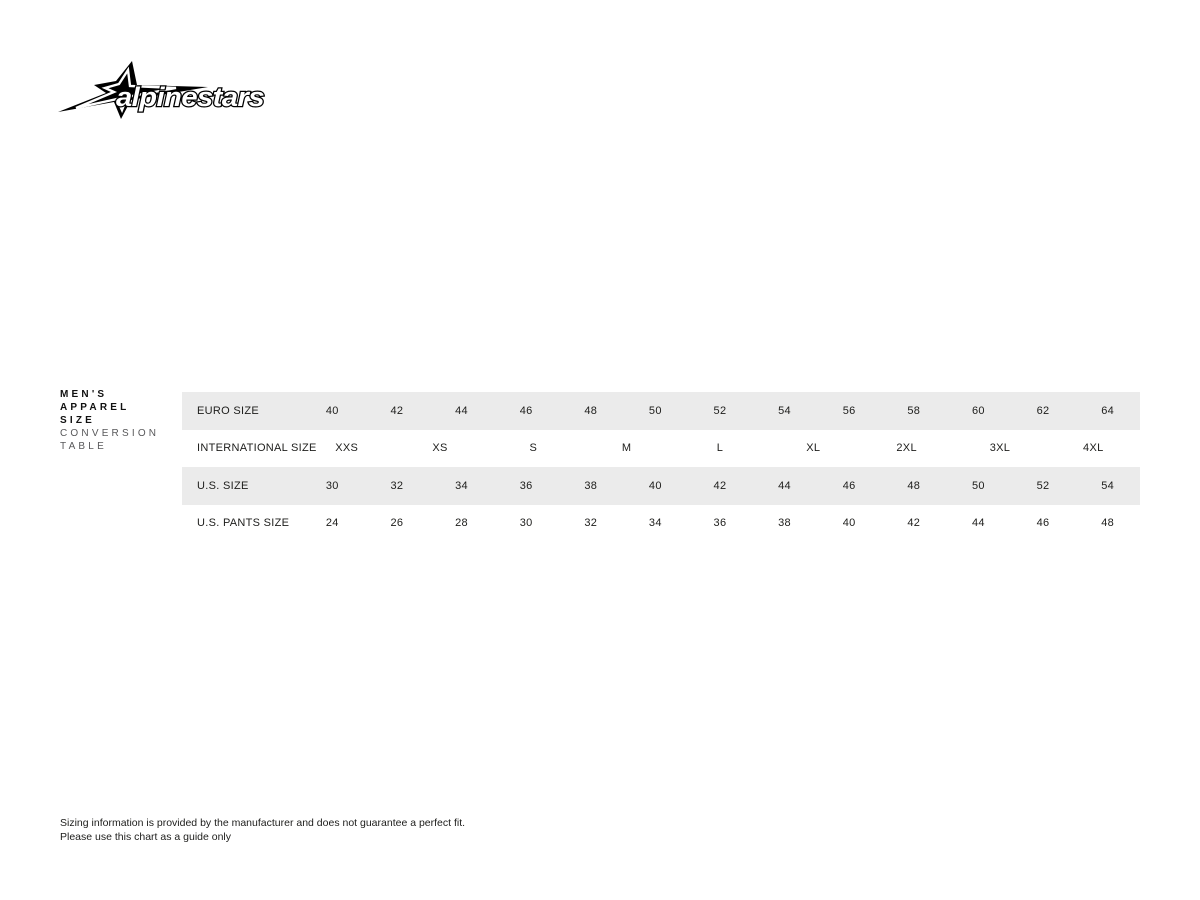 The image size is (1200, 900). I want to click on table-cell: 60, so click(978, 410).